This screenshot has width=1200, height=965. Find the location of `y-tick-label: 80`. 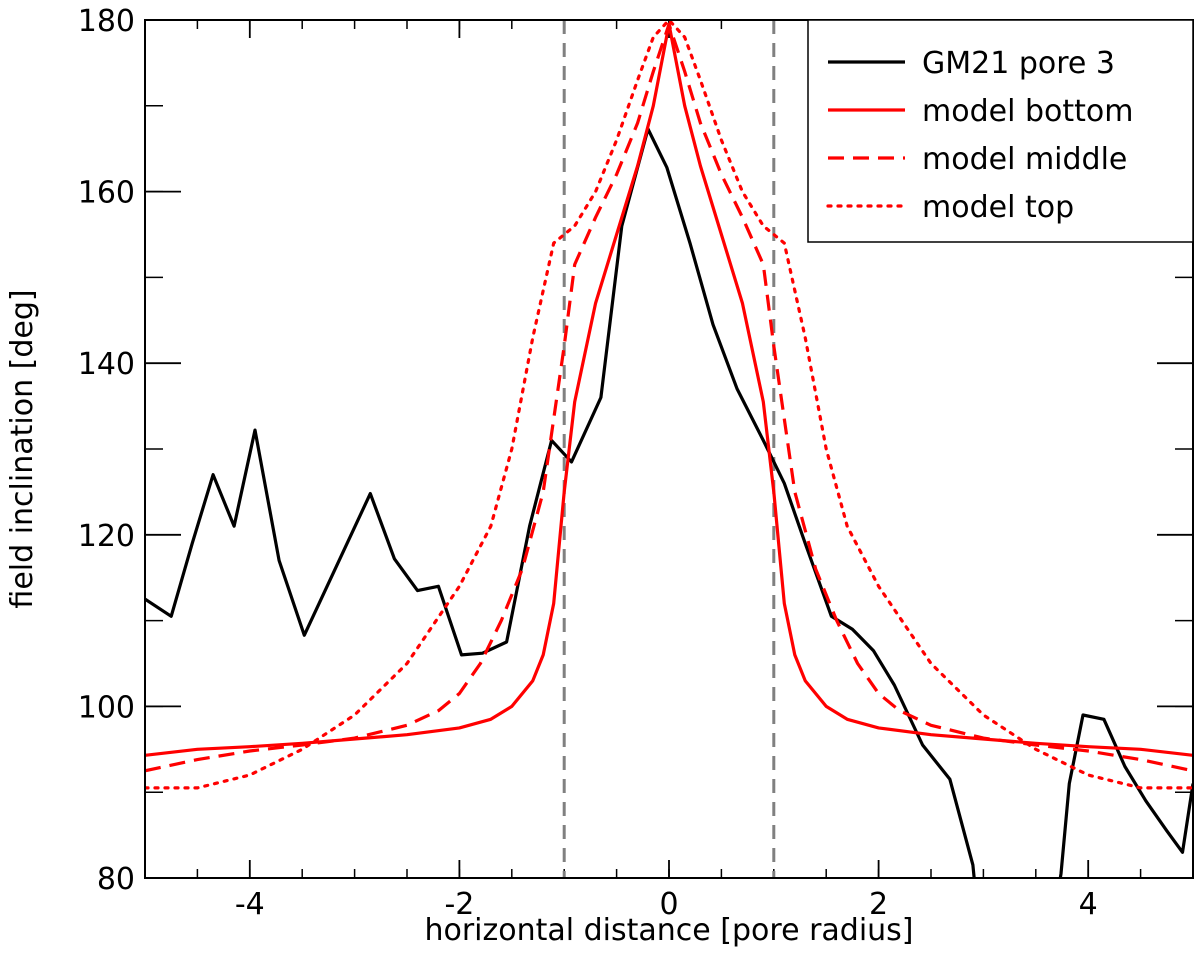

y-tick-label: 80 is located at coordinates (116, 879).